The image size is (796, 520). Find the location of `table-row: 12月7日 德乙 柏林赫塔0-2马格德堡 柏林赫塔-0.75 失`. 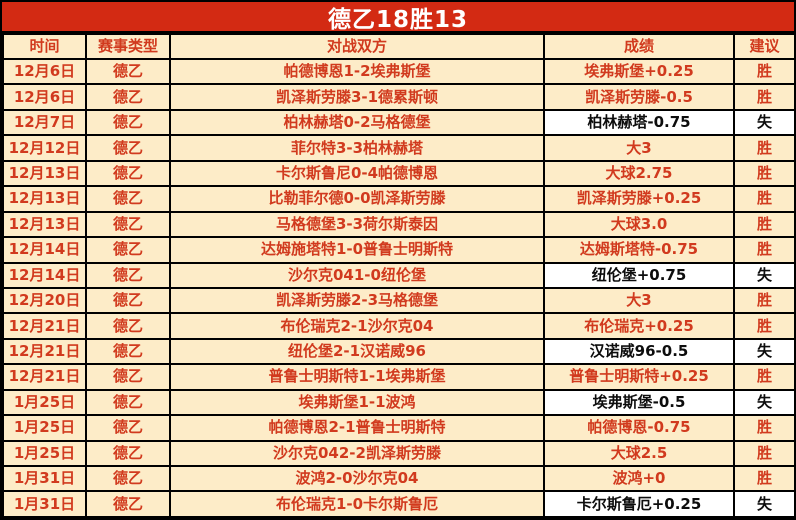

table-row: 12月7日 德乙 柏林赫塔0-2马格德堡 柏林赫塔-0.75 失 is located at coordinates (399, 122).